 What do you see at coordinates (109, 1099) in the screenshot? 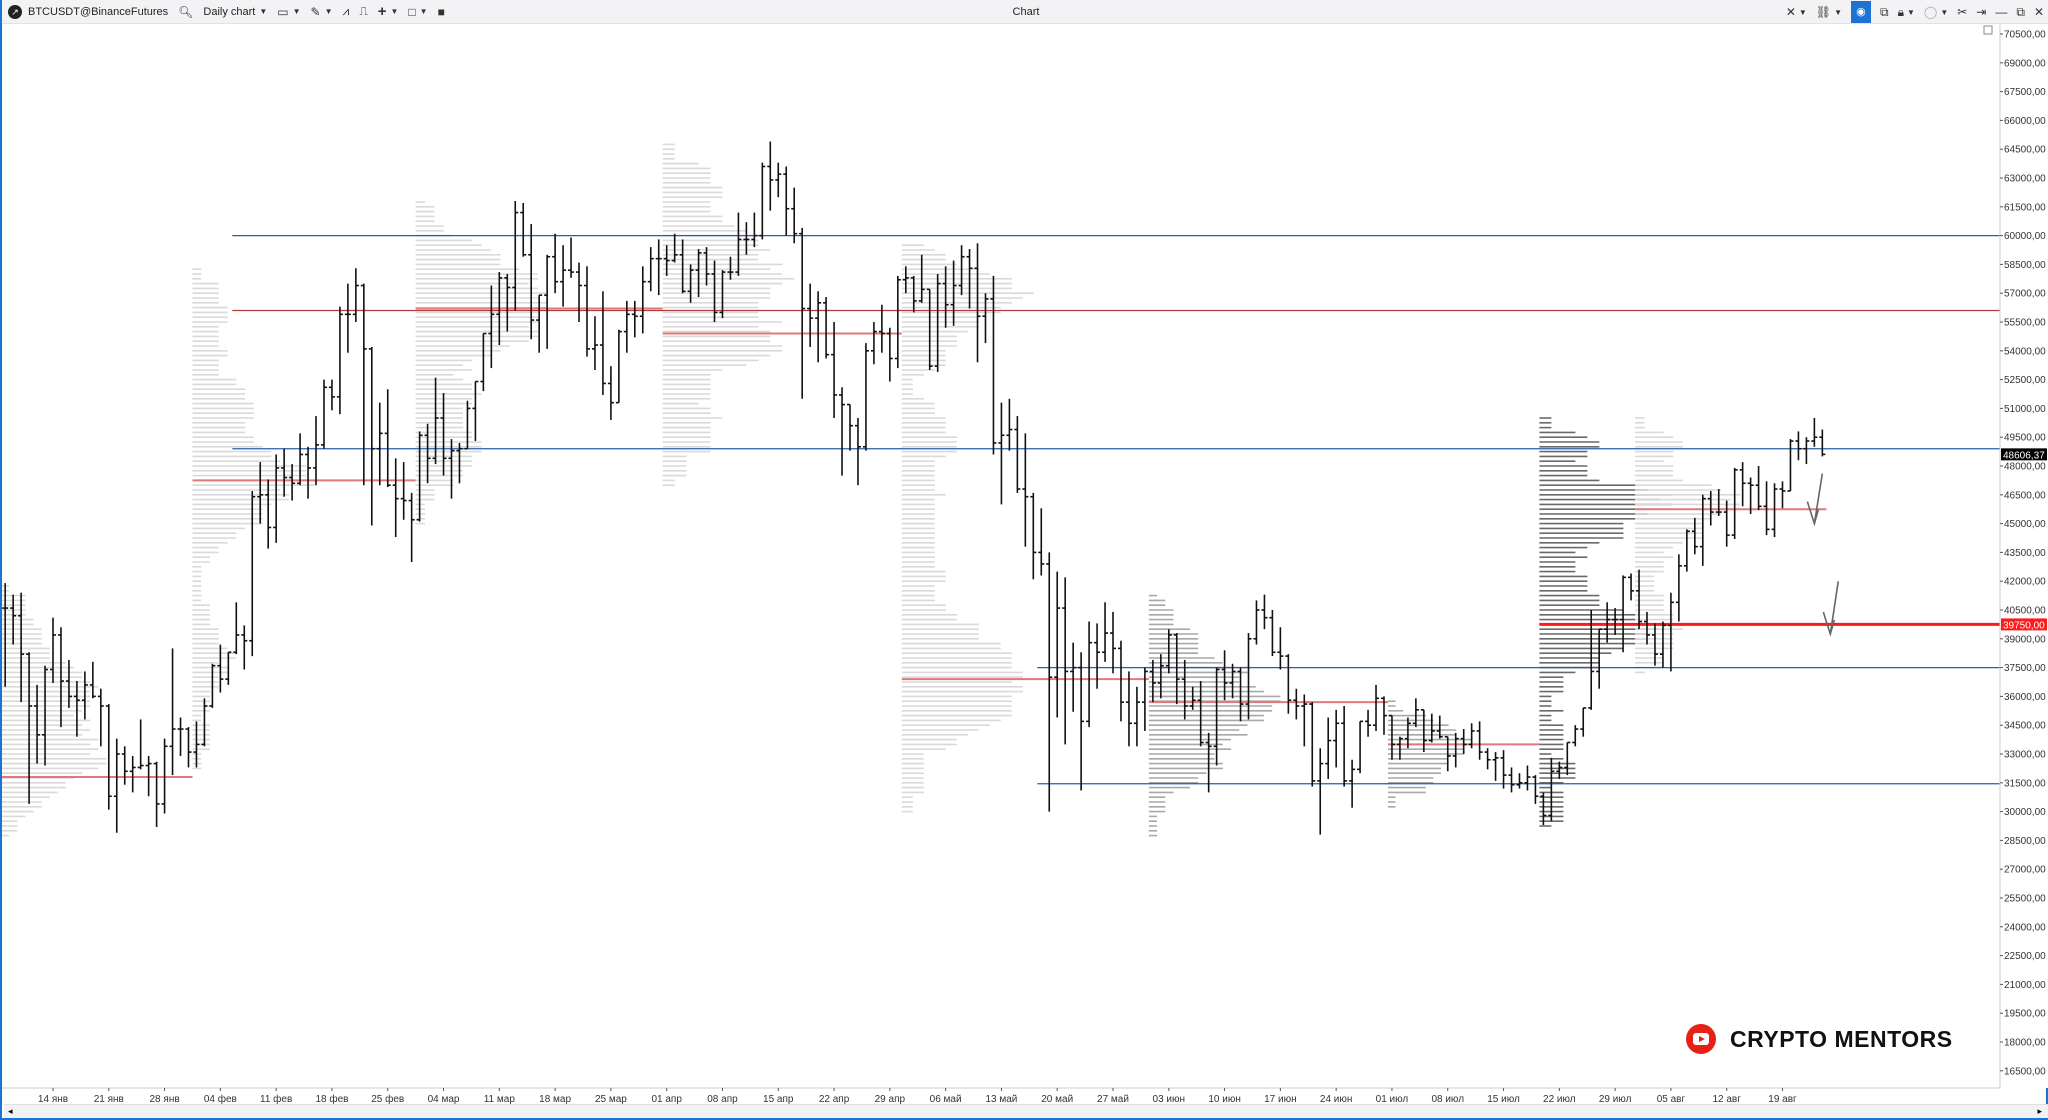
I see `date-tick-label: 21 янв` at bounding box center [109, 1099].